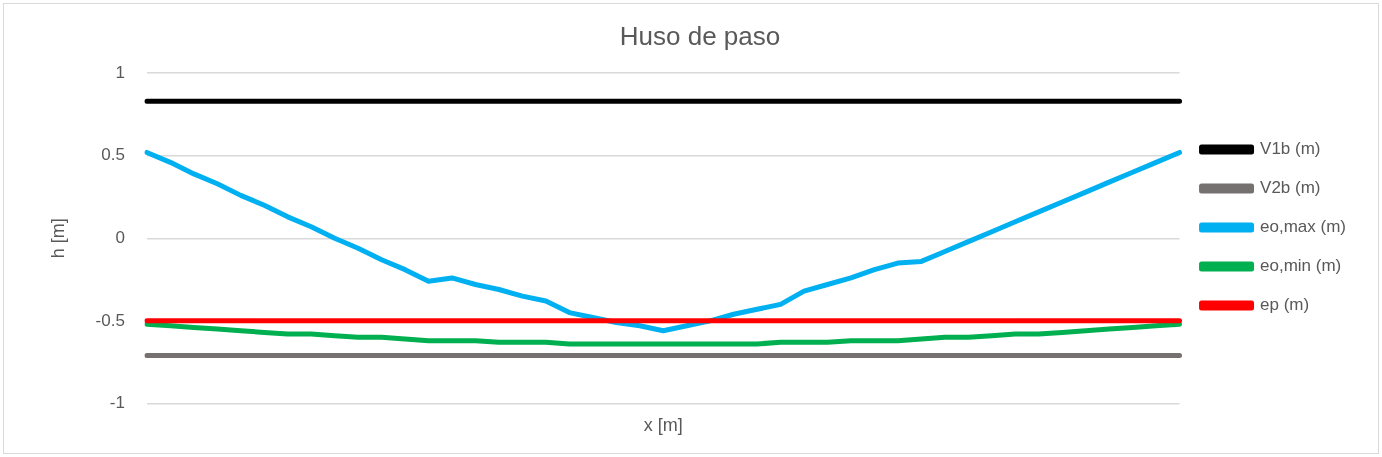  What do you see at coordinates (1290, 149) in the screenshot?
I see `legend-label: V1b (m)` at bounding box center [1290, 149].